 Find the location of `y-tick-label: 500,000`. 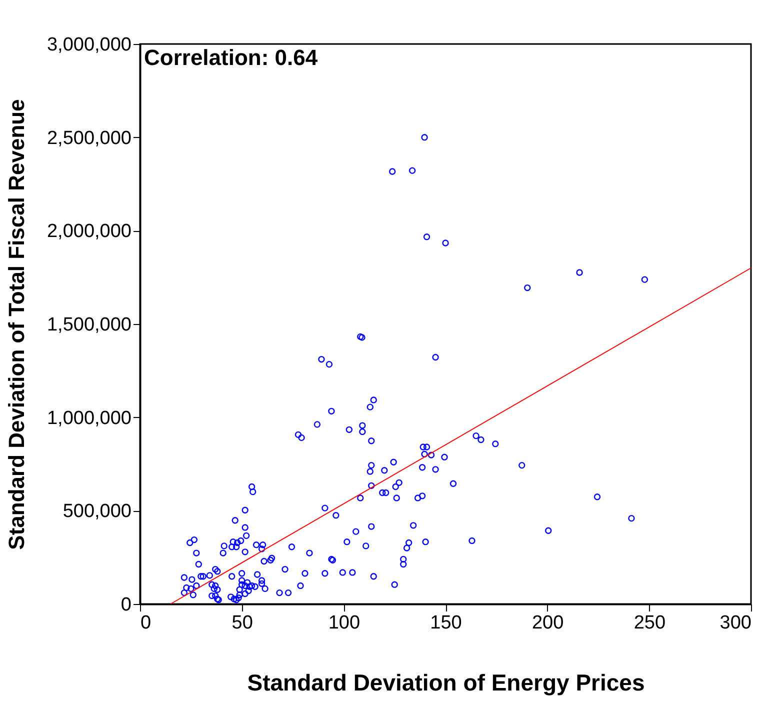

y-tick-label: 500,000 is located at coordinates (97, 511).